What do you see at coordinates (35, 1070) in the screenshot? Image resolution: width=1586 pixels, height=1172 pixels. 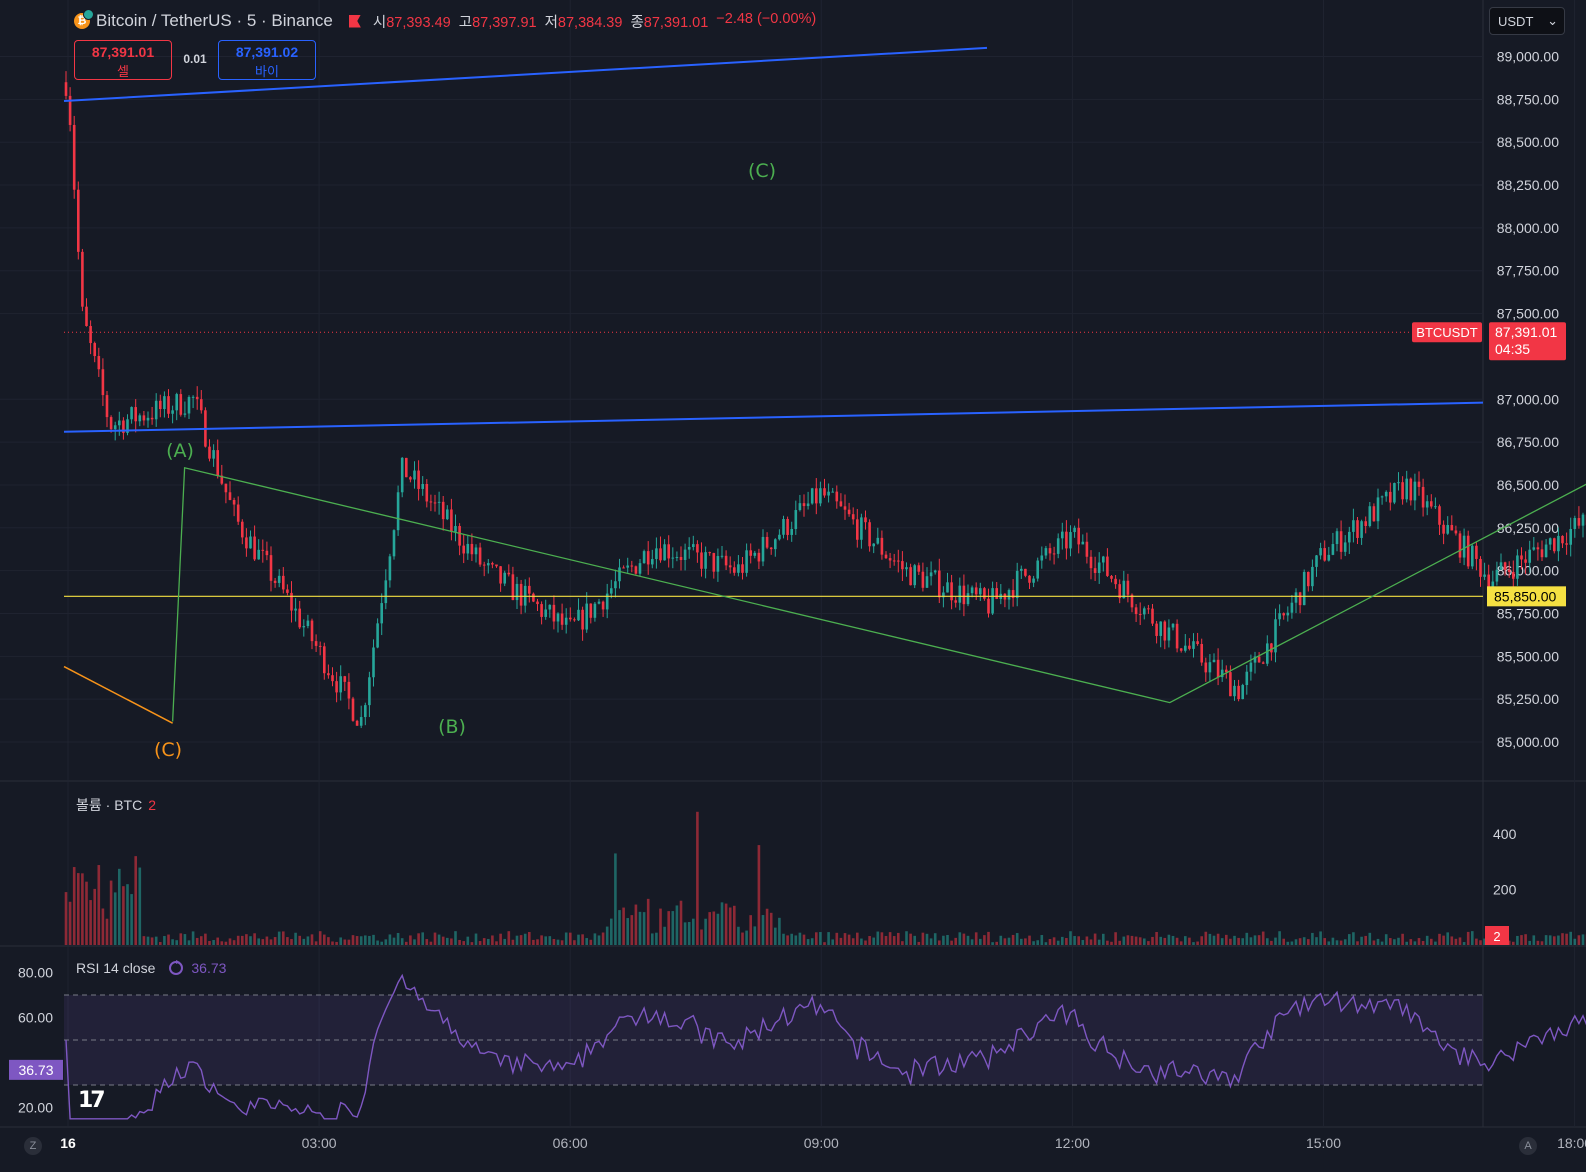 I see `rsi-badge: 36.73` at bounding box center [35, 1070].